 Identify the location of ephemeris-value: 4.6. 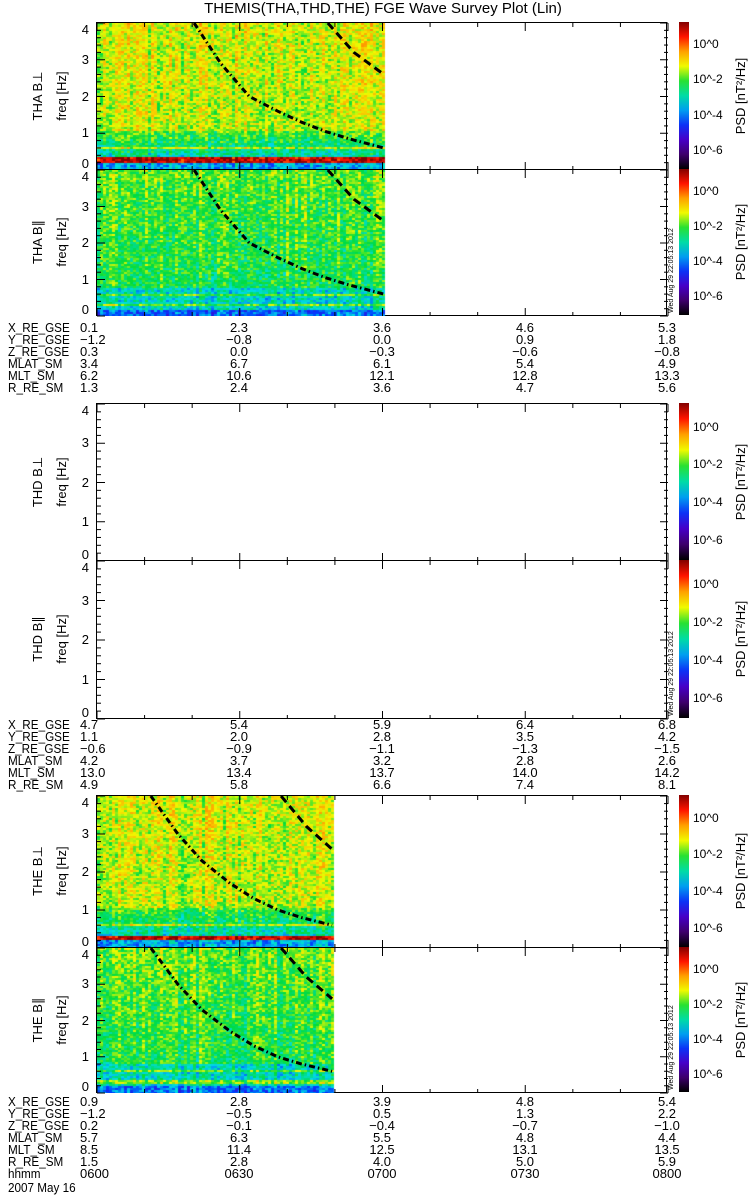
(525, 327).